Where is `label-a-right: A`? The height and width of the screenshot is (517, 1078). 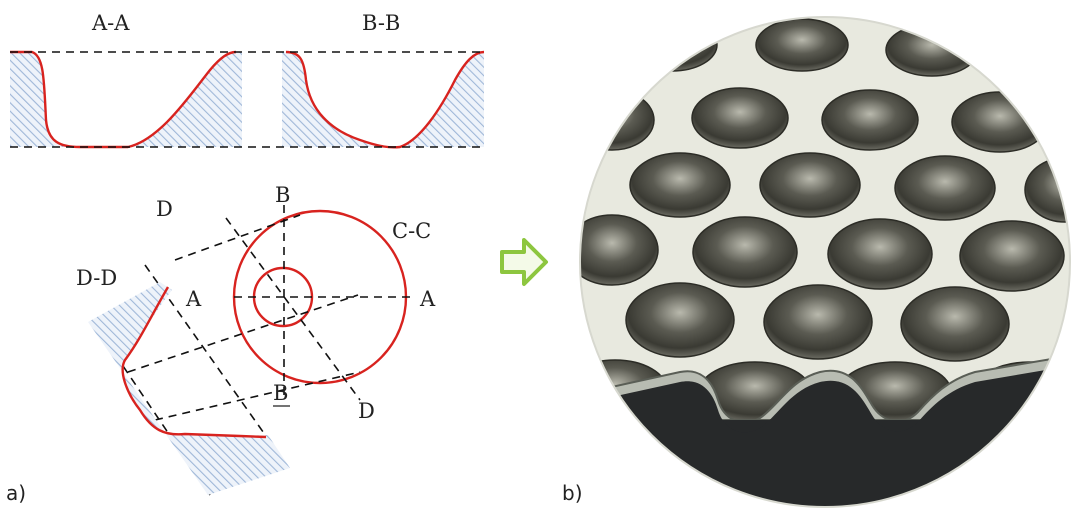
label-a-right: A is located at coordinates (427, 299).